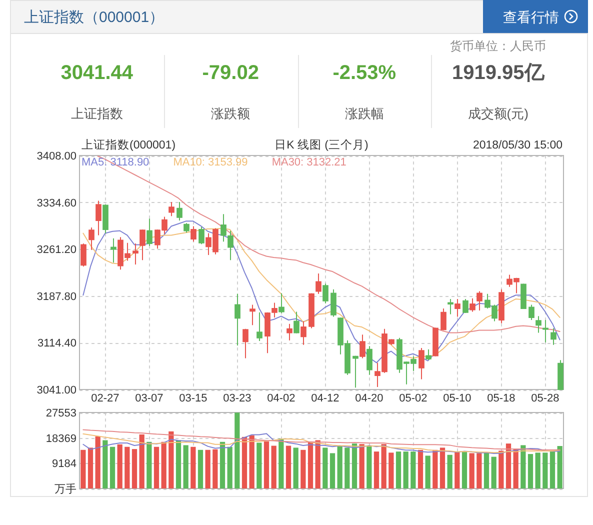 This screenshot has width=593, height=525. I want to click on x-tick-label: 04-20, so click(369, 398).